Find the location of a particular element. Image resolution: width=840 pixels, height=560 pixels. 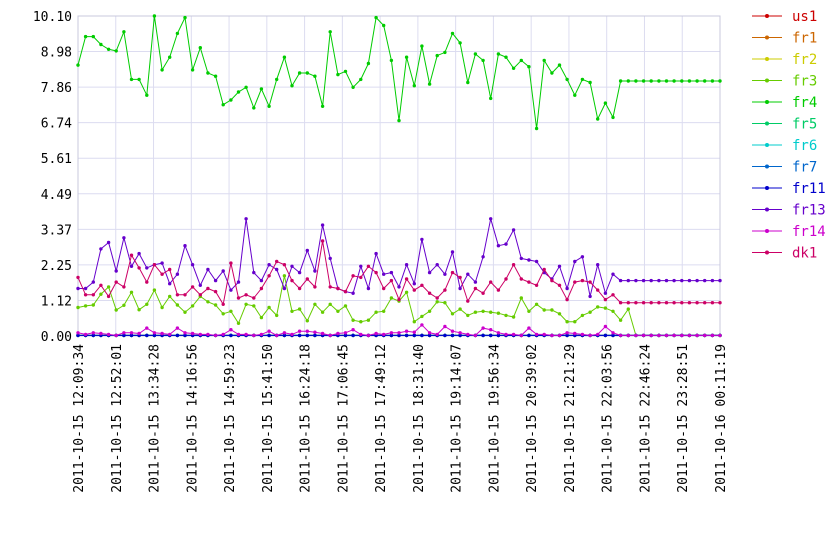

x-tick-label: 2011-10-15 21:21:29 is located at coordinates (570, 418).